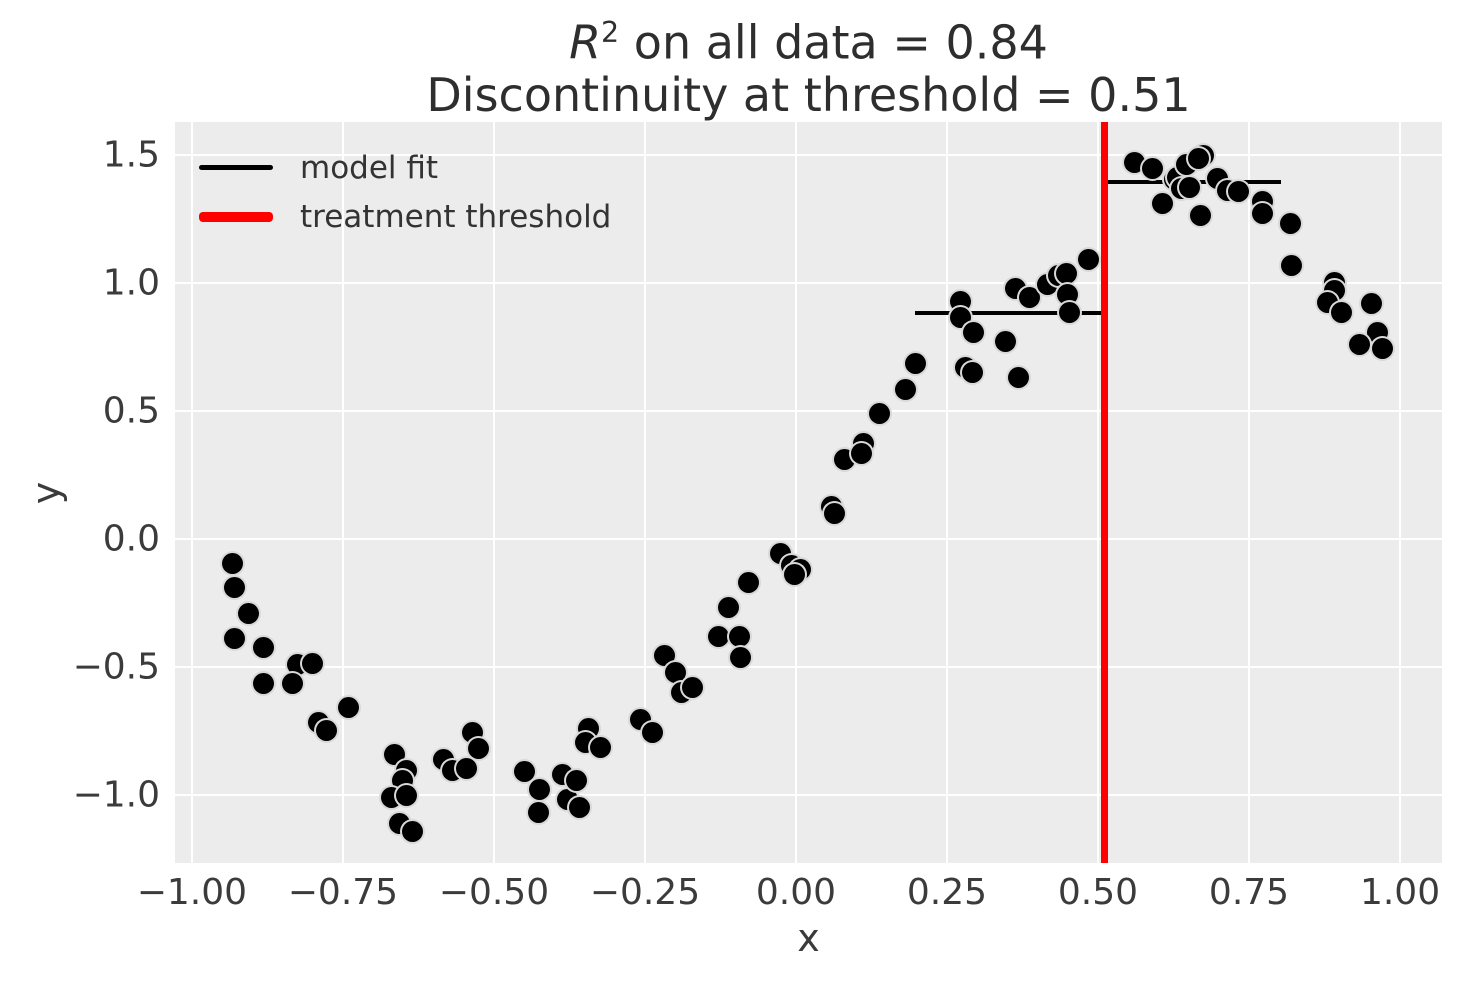 This screenshot has height=983, width=1463. What do you see at coordinates (236, 216) in the screenshot?
I see `threshold-line-swatch` at bounding box center [236, 216].